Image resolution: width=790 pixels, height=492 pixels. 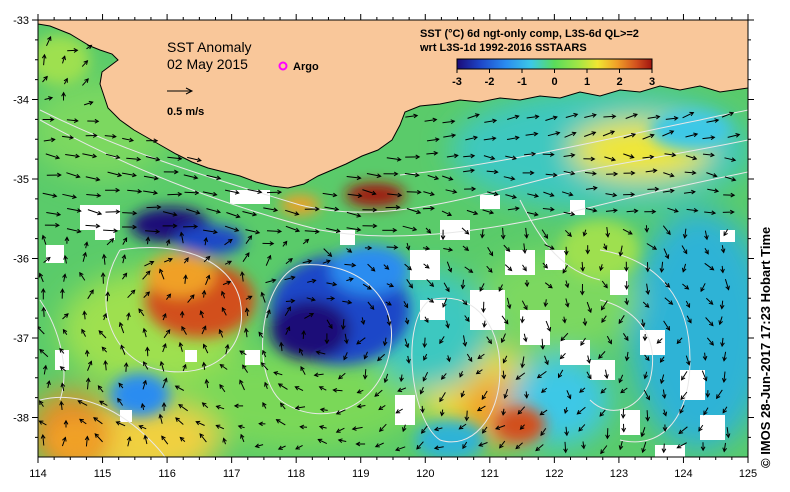 I want to click on scale-arrow-label: 0.5 m/s, so click(x=185, y=112).